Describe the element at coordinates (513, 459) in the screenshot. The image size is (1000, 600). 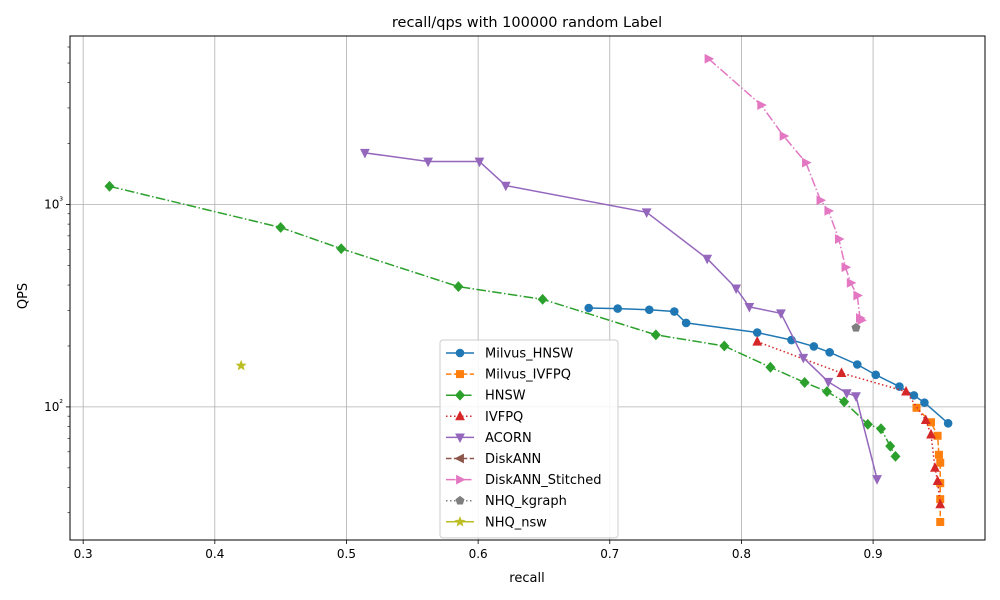
I see `legend-label: DiskANN` at that location.